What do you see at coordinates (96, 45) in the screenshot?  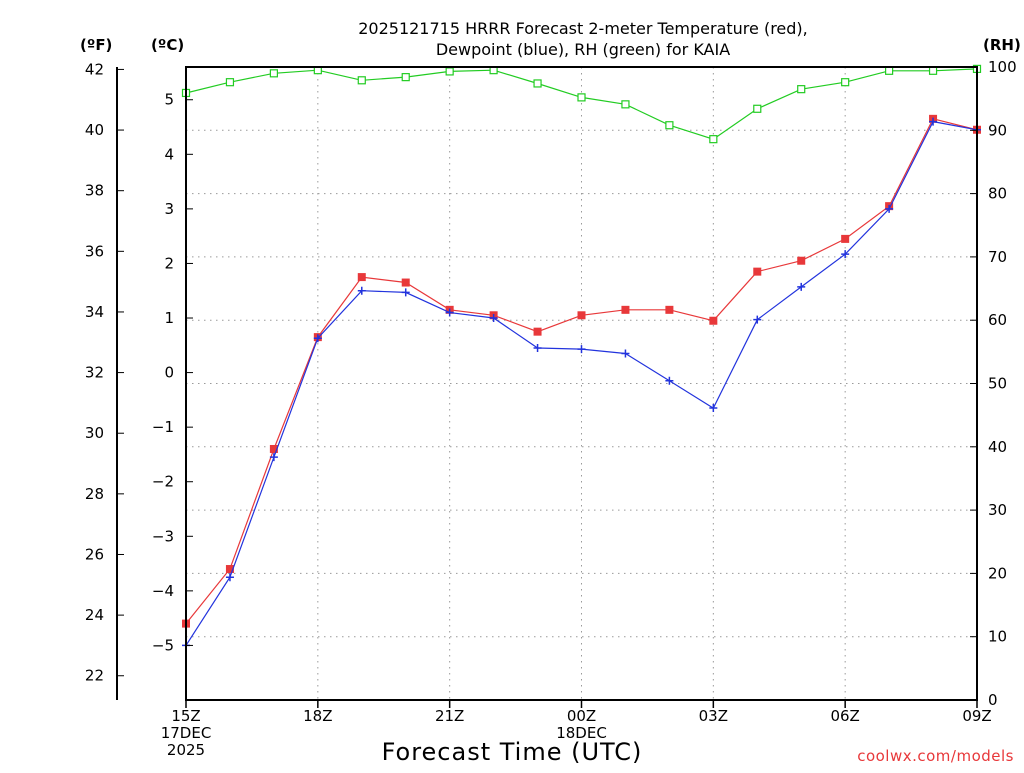 I see `fahrenheit-unit-label: (ºF)` at bounding box center [96, 45].